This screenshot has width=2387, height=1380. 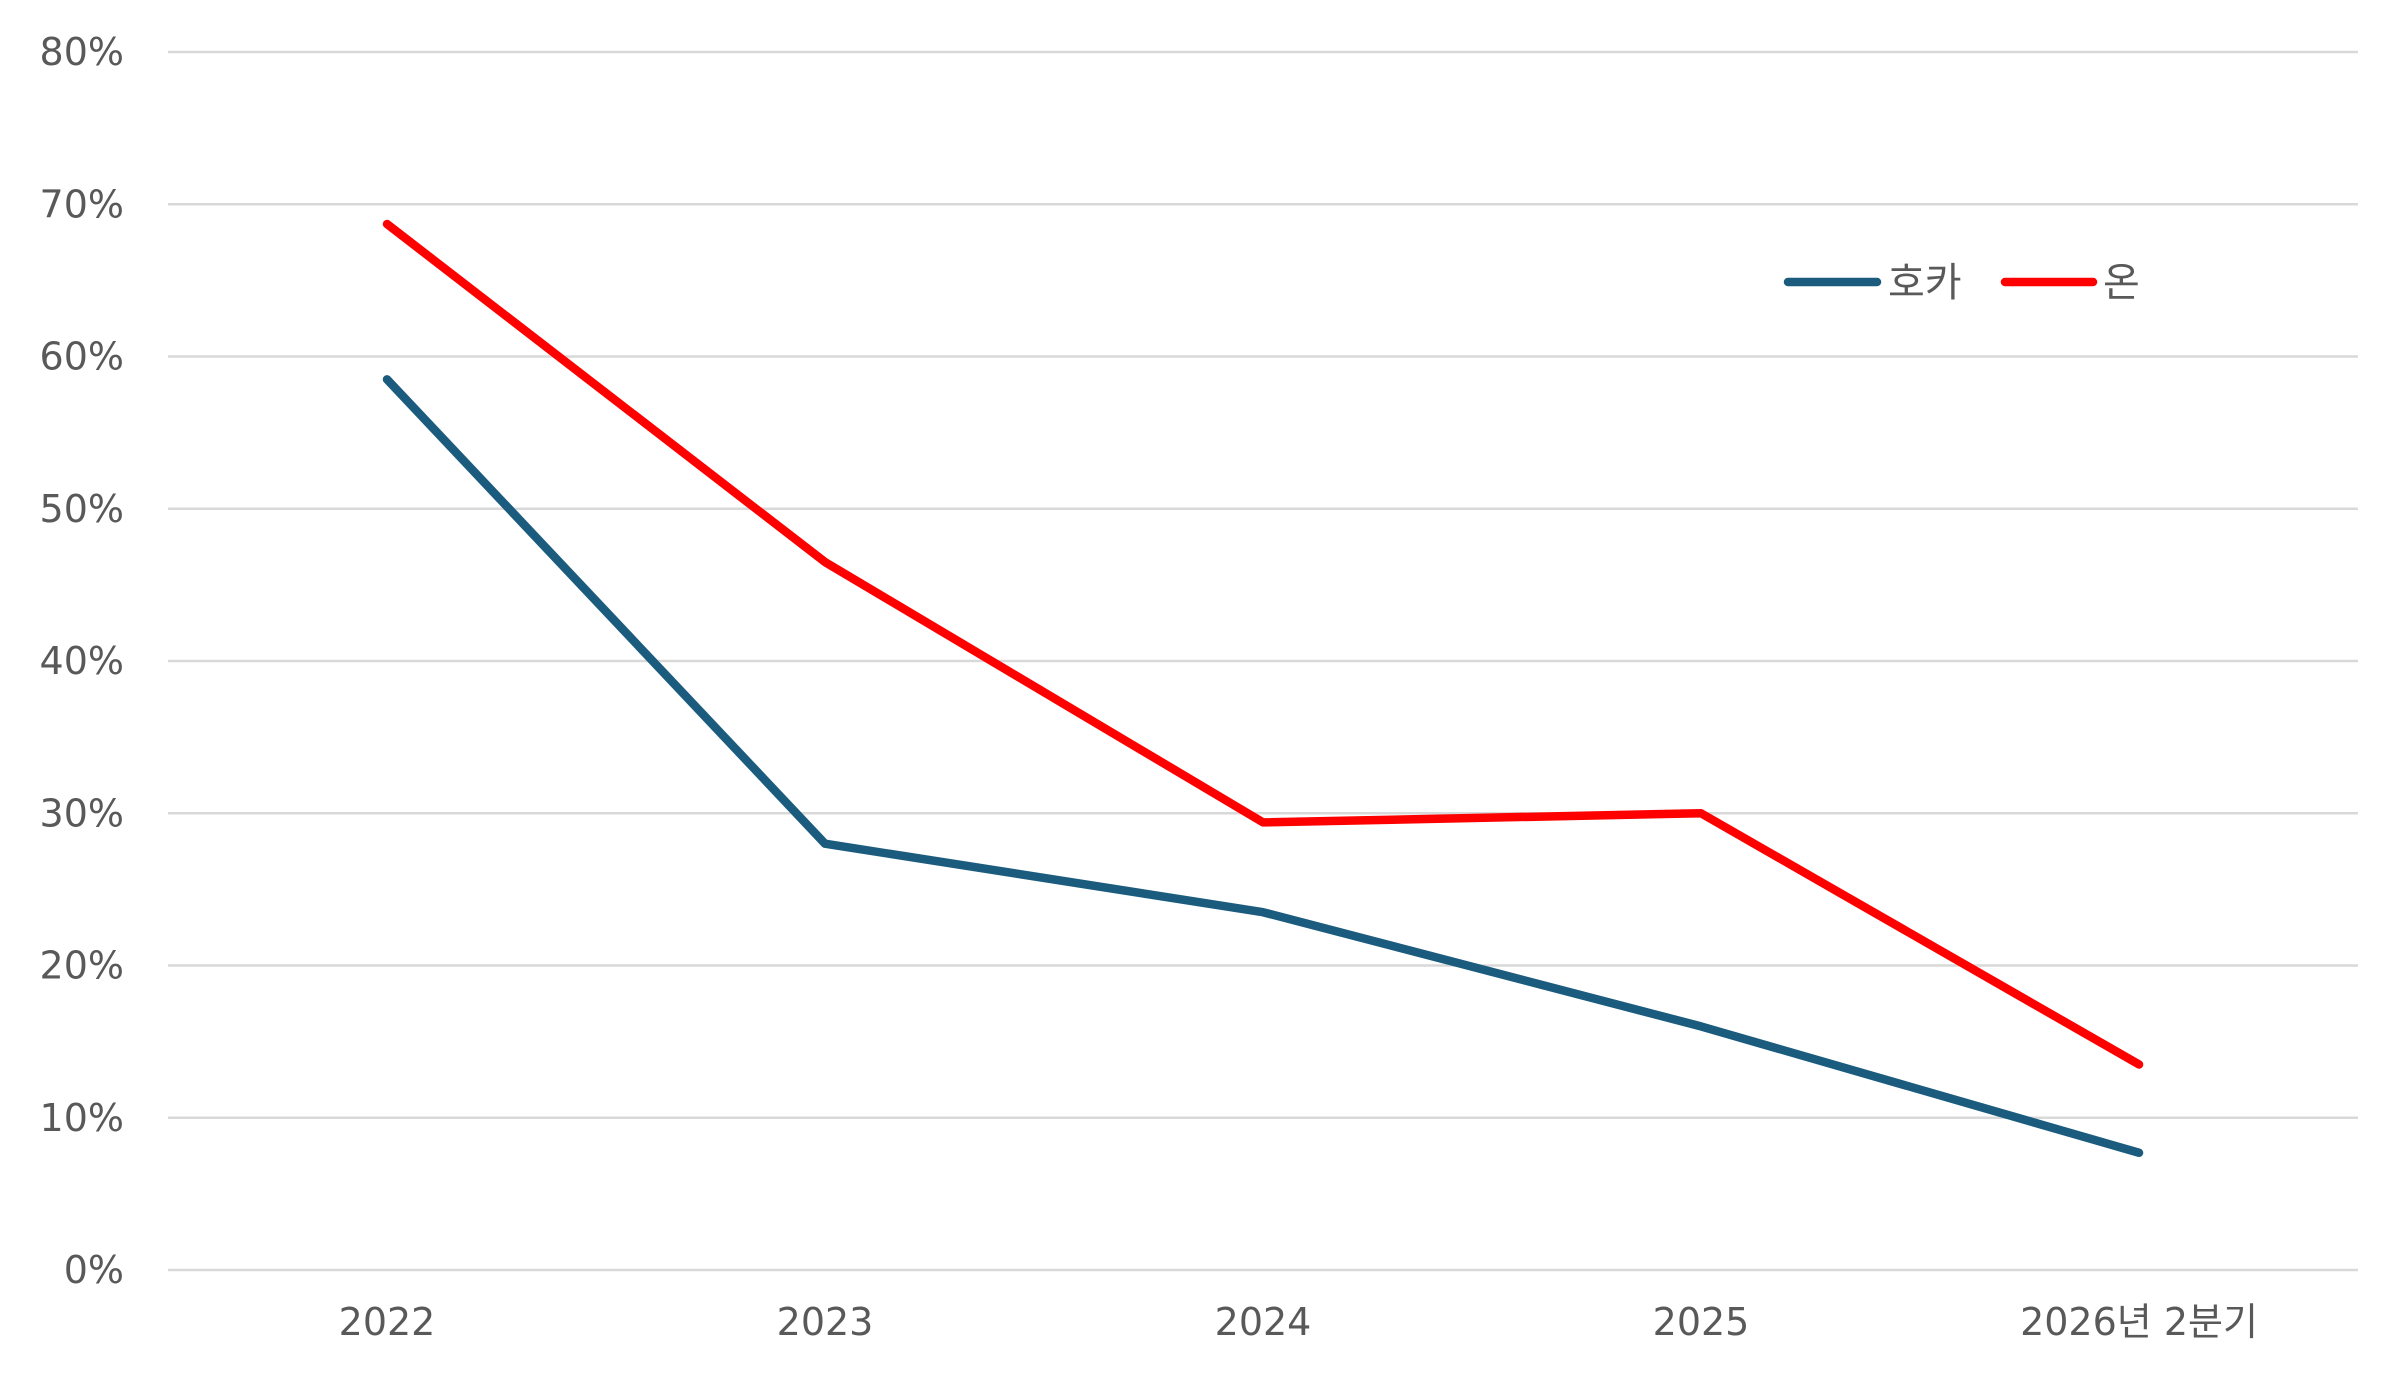 I want to click on y-axis: 0% 10% 20% 30% 40% 50% 60% 70% 80%, so click(x=82, y=661).